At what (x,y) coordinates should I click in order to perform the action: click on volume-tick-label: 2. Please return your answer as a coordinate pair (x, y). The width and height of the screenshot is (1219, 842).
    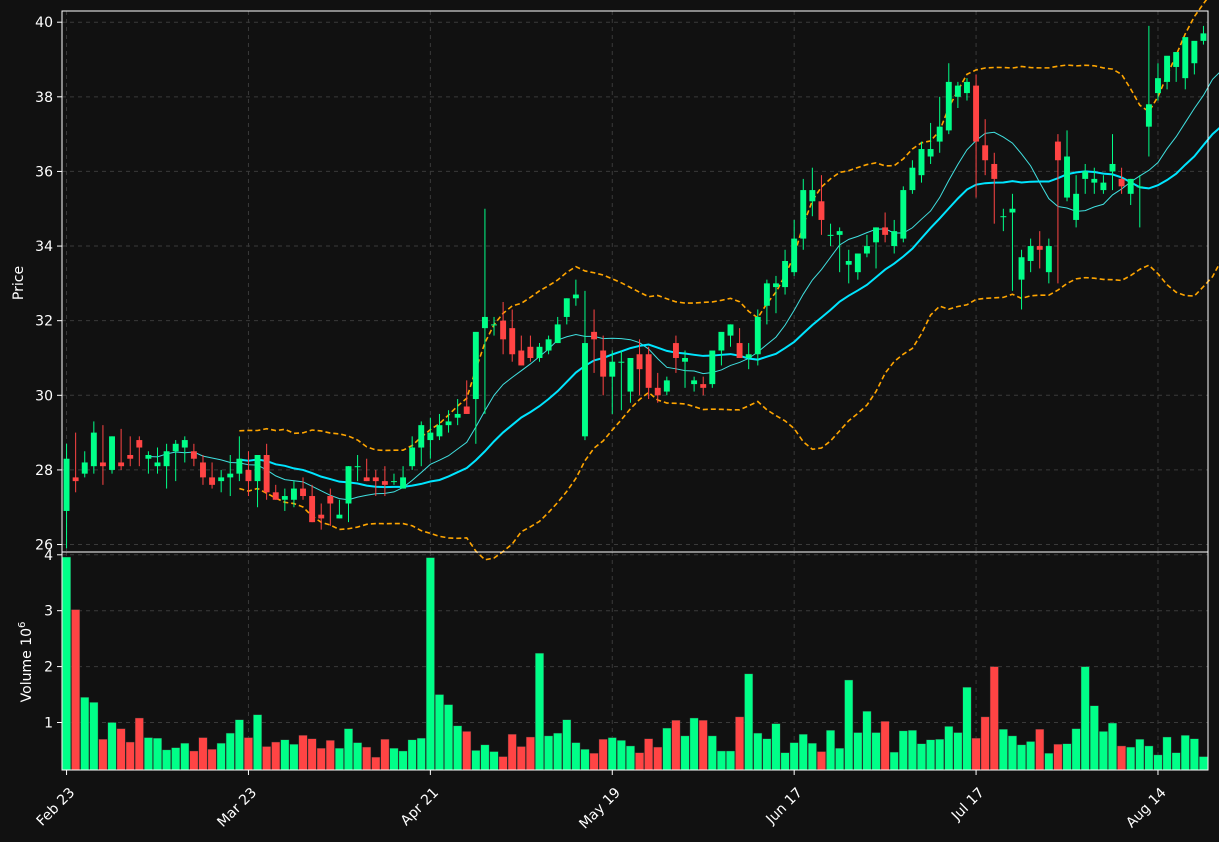
    Looking at the image, I should click on (48, 668).